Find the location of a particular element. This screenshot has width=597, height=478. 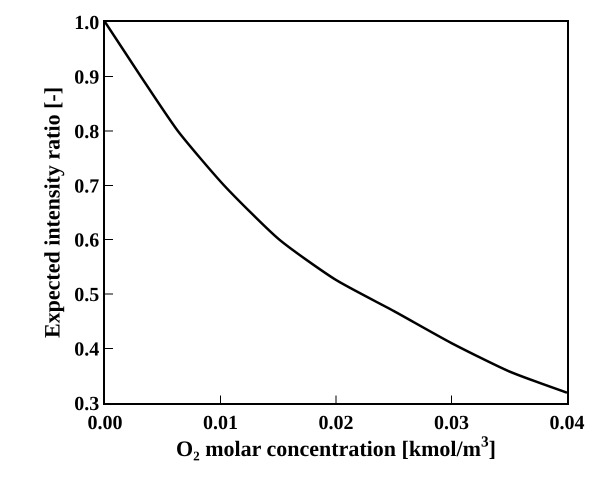

y-tick-label: 0.7 is located at coordinates (87, 186).